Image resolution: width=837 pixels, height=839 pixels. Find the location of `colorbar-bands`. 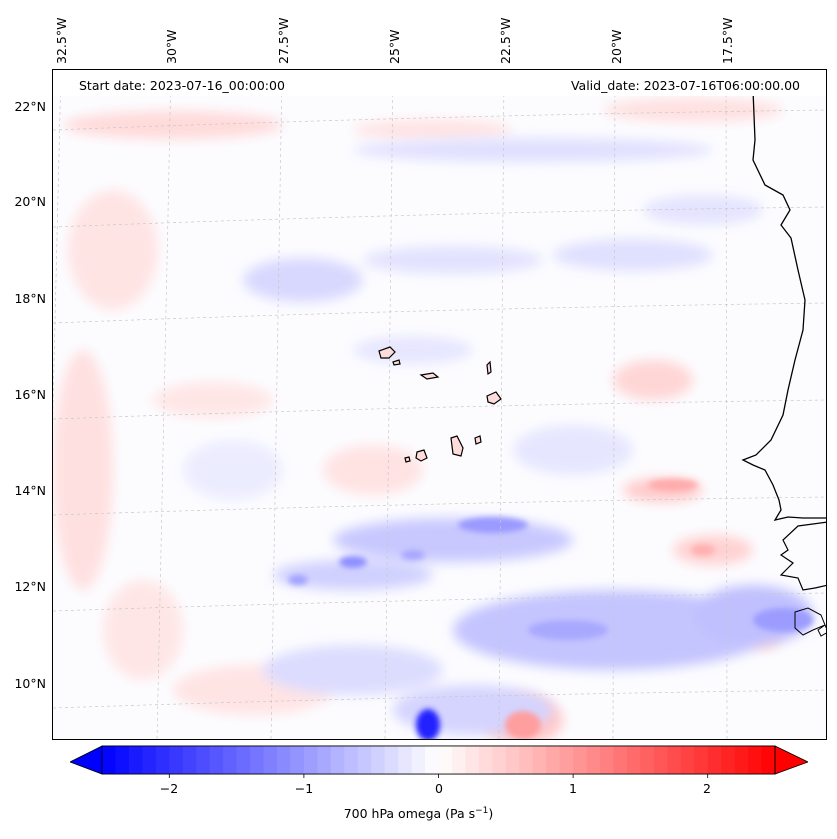

colorbar-bands is located at coordinates (439, 760).